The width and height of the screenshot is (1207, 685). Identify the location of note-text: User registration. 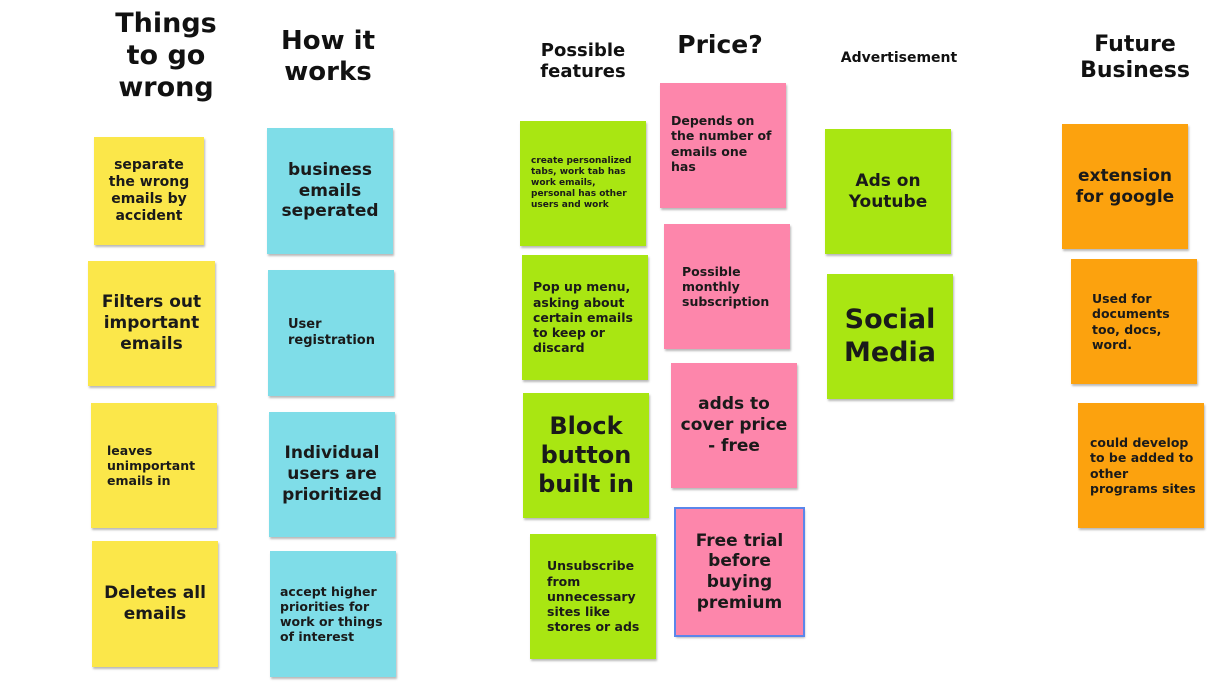
(331, 332).